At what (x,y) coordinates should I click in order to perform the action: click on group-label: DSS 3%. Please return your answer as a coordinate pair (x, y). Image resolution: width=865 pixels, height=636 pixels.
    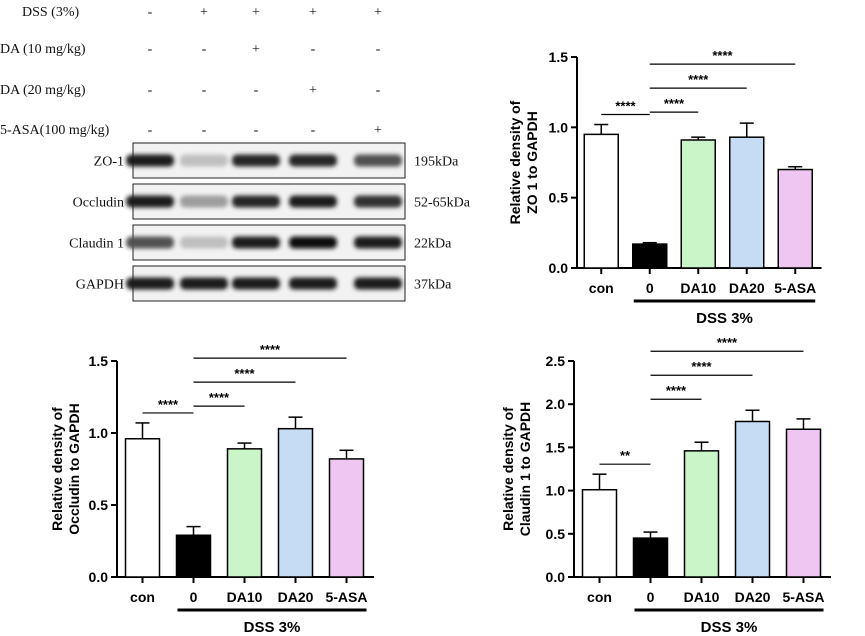
    Looking at the image, I should click on (729, 627).